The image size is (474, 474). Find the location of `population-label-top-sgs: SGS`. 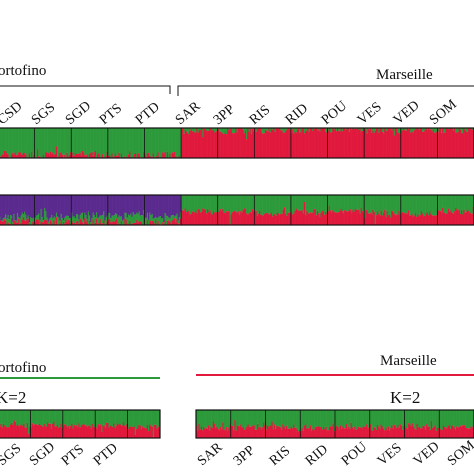

population-label-top-sgs: SGS is located at coordinates (43, 114).